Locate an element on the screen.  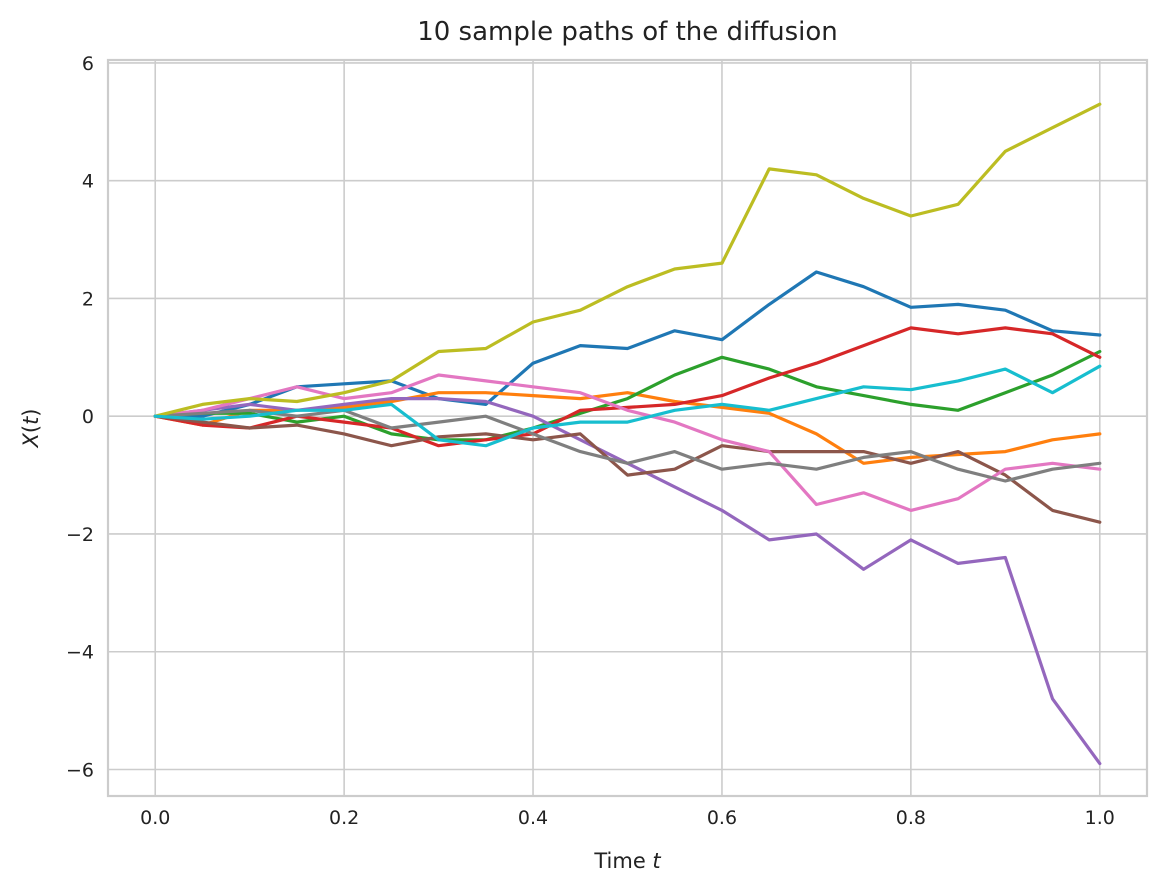
y-tick-label: −4 is located at coordinates (80, 653).